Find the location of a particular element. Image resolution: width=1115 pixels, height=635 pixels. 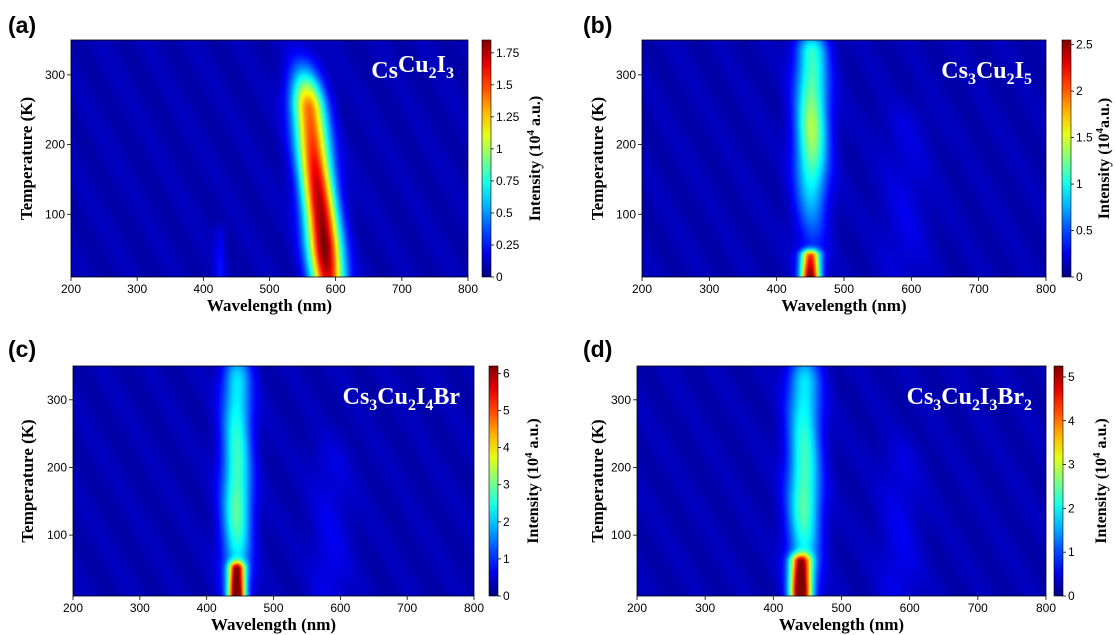

panel-label: (a) is located at coordinates (22, 25).